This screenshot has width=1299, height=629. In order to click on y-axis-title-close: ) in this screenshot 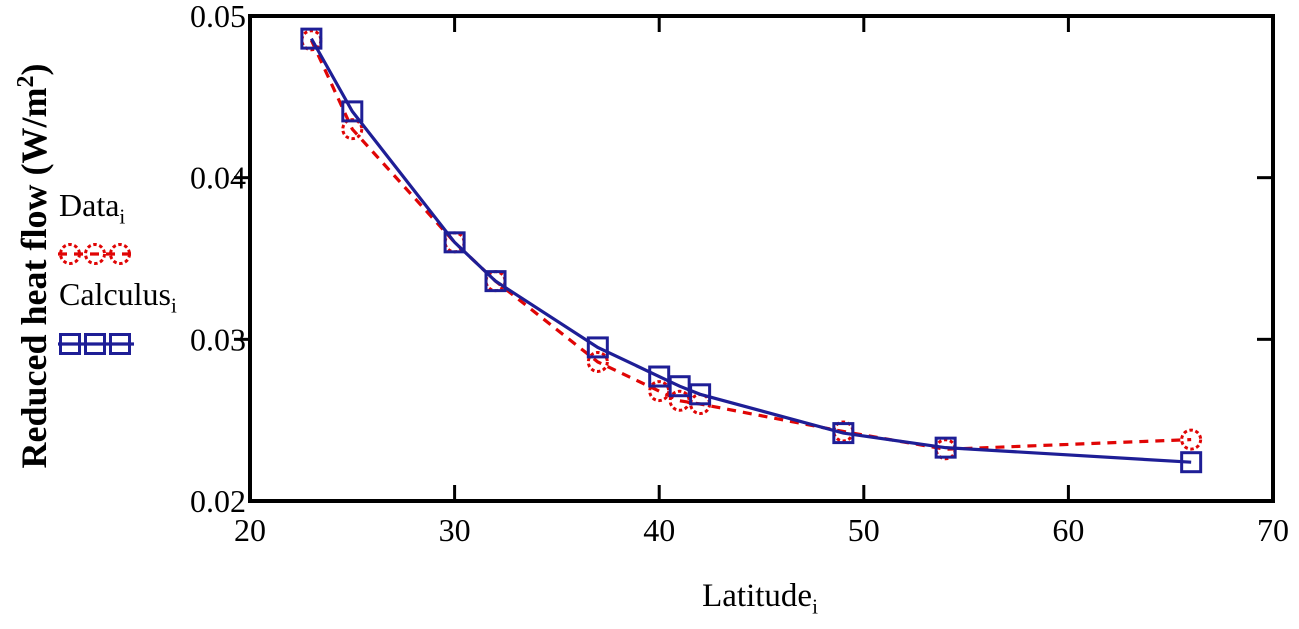, I will do `click(34, 69)`.